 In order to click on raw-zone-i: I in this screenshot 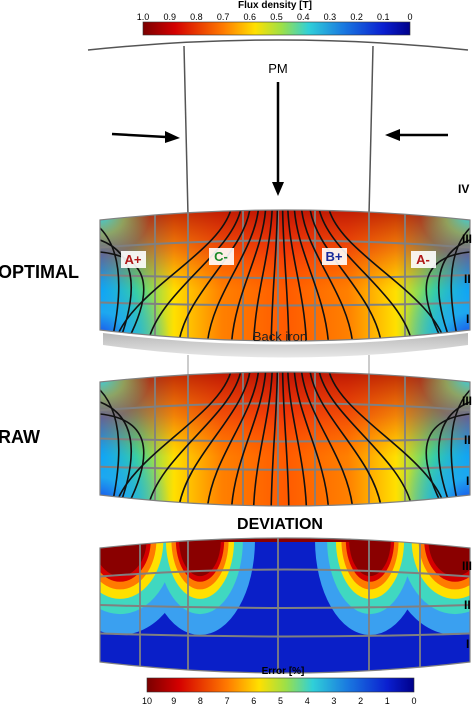, I will do `click(467, 481)`.